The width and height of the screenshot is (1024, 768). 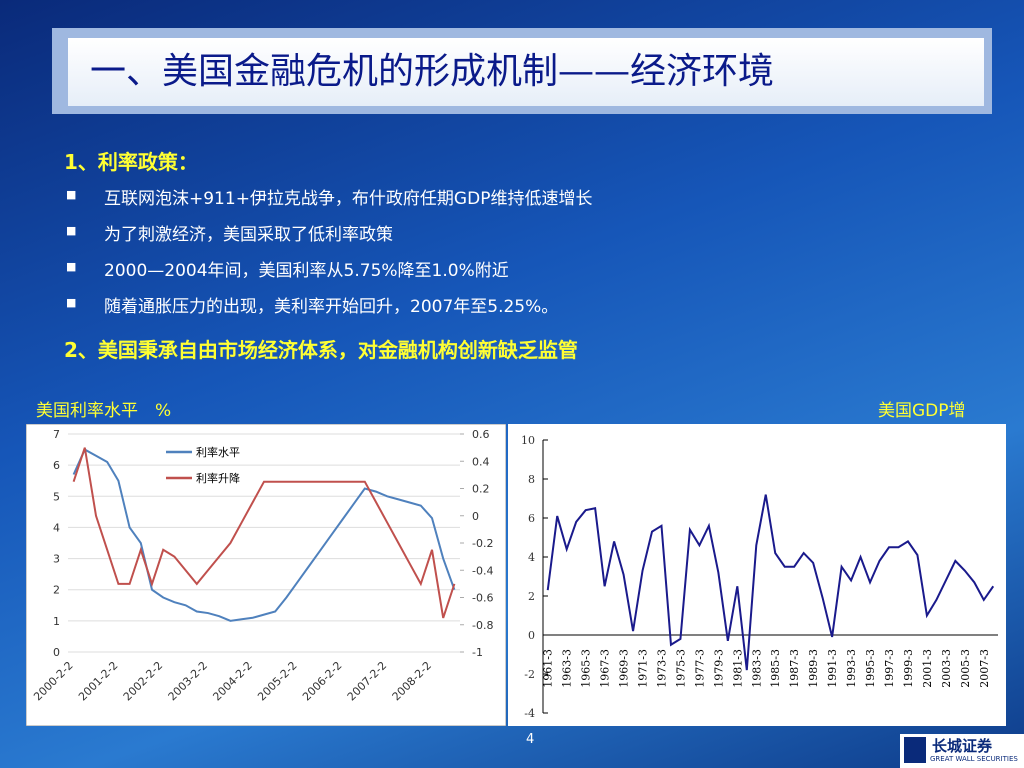 I want to click on y-tick-label: -4, so click(x=529, y=713).